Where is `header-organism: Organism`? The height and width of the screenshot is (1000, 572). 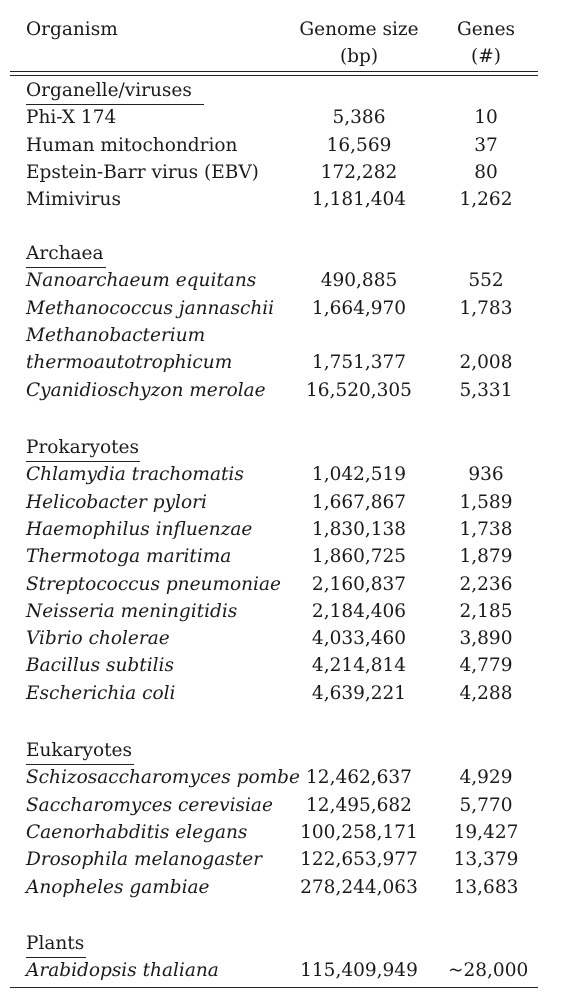 header-organism: Organism is located at coordinates (72, 29).